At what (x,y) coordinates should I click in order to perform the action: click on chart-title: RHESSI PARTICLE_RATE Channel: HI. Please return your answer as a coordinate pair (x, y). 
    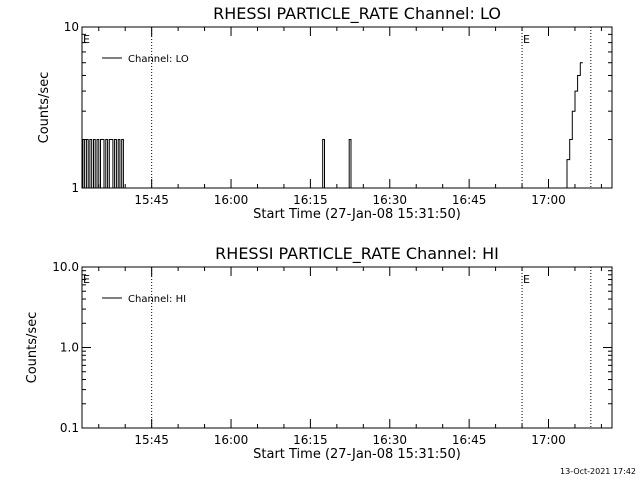
    Looking at the image, I should click on (357, 254).